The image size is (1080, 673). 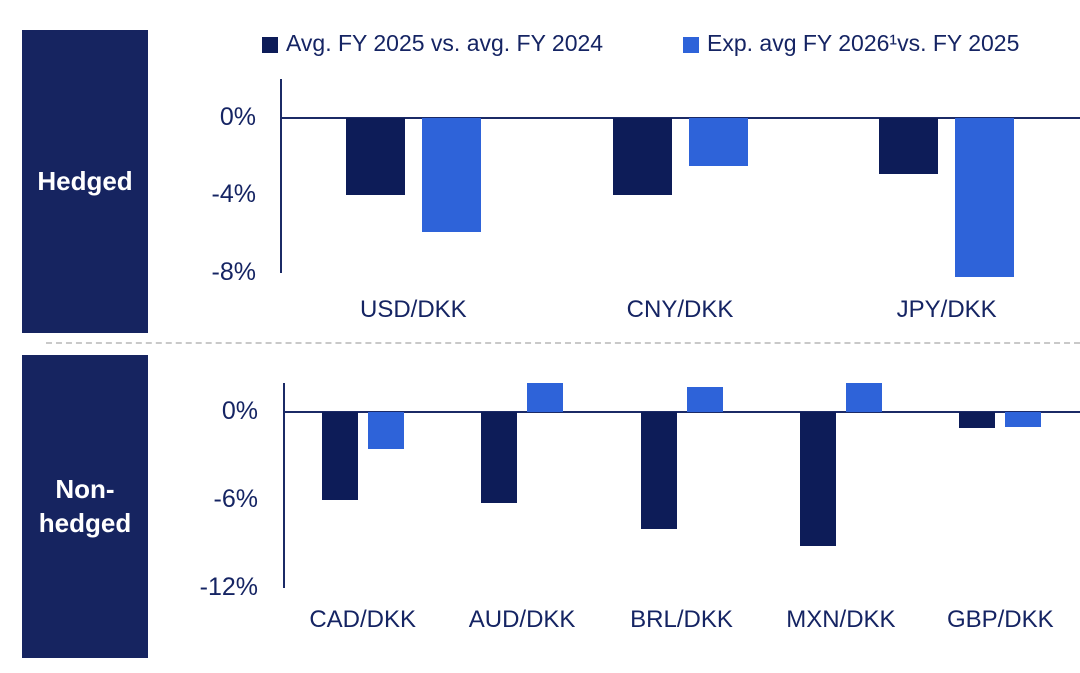 I want to click on legend-label-fy2025-vs-fy2024: Avg. FY 2025 vs. avg. FY 2024, so click(x=445, y=43).